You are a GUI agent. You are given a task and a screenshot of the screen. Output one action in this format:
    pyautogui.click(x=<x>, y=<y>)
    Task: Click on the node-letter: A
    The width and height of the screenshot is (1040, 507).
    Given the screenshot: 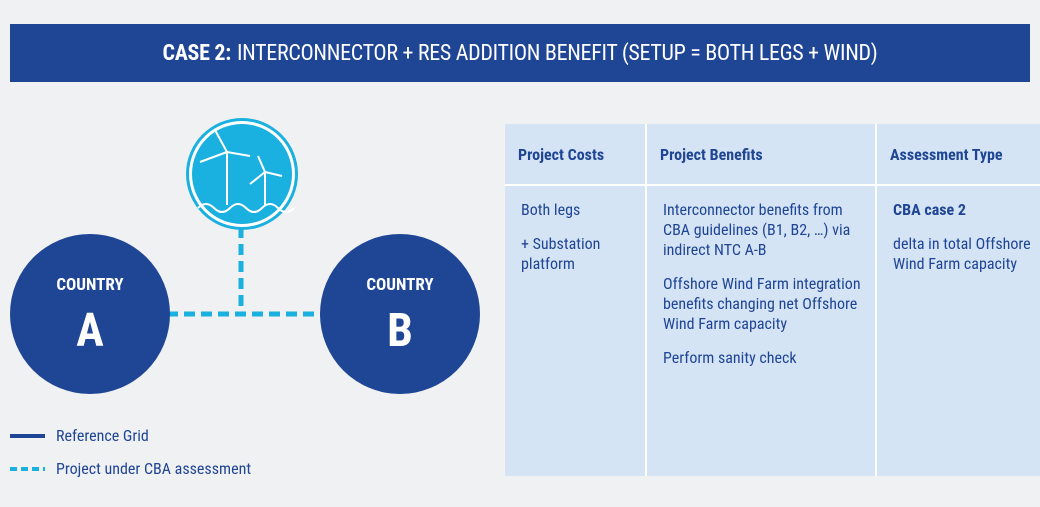 What is the action you would take?
    pyautogui.click(x=90, y=331)
    